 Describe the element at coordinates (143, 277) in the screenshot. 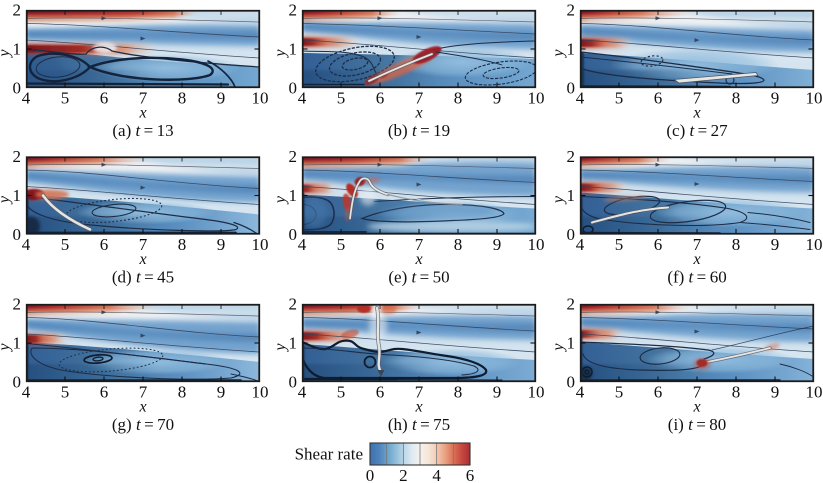

I see `svg-text: (d) t = 45` at that location.